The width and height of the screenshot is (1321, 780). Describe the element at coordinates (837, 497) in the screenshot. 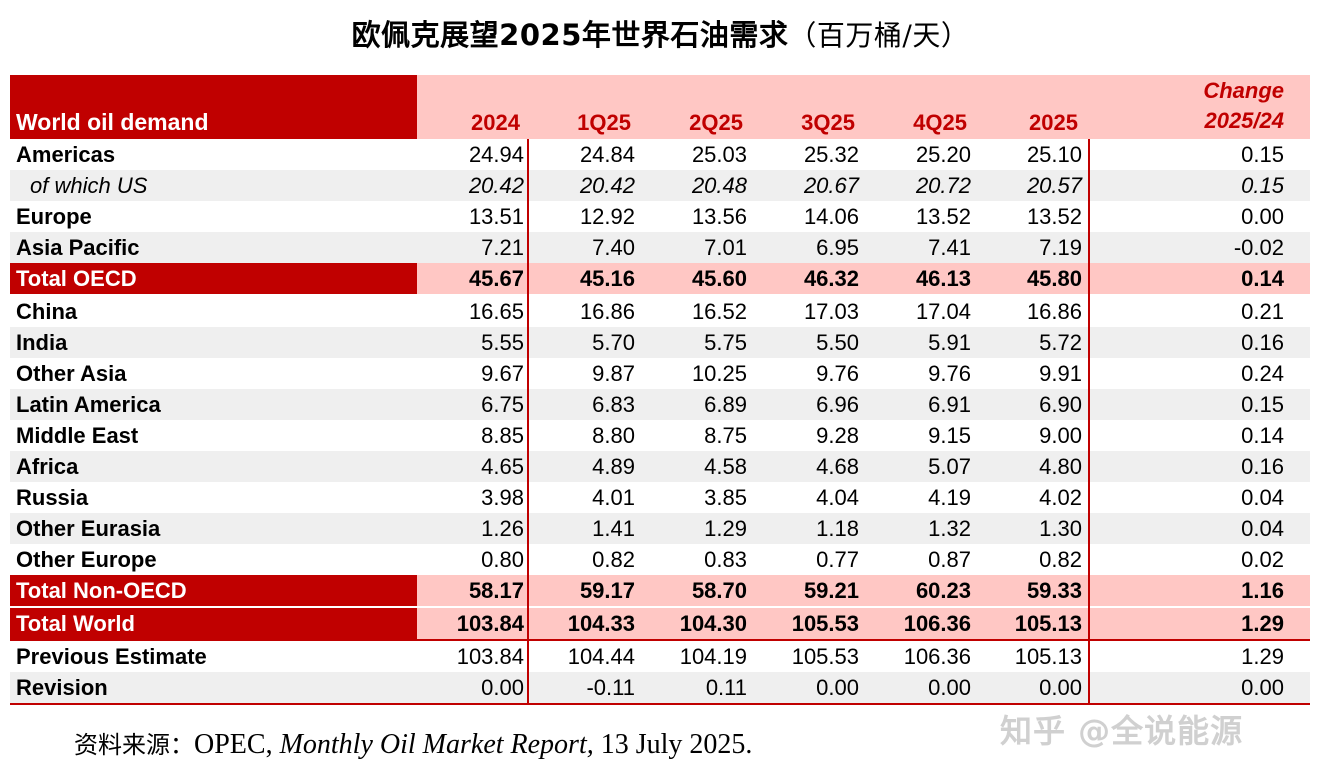

I see `value-cell: 4.04` at that location.